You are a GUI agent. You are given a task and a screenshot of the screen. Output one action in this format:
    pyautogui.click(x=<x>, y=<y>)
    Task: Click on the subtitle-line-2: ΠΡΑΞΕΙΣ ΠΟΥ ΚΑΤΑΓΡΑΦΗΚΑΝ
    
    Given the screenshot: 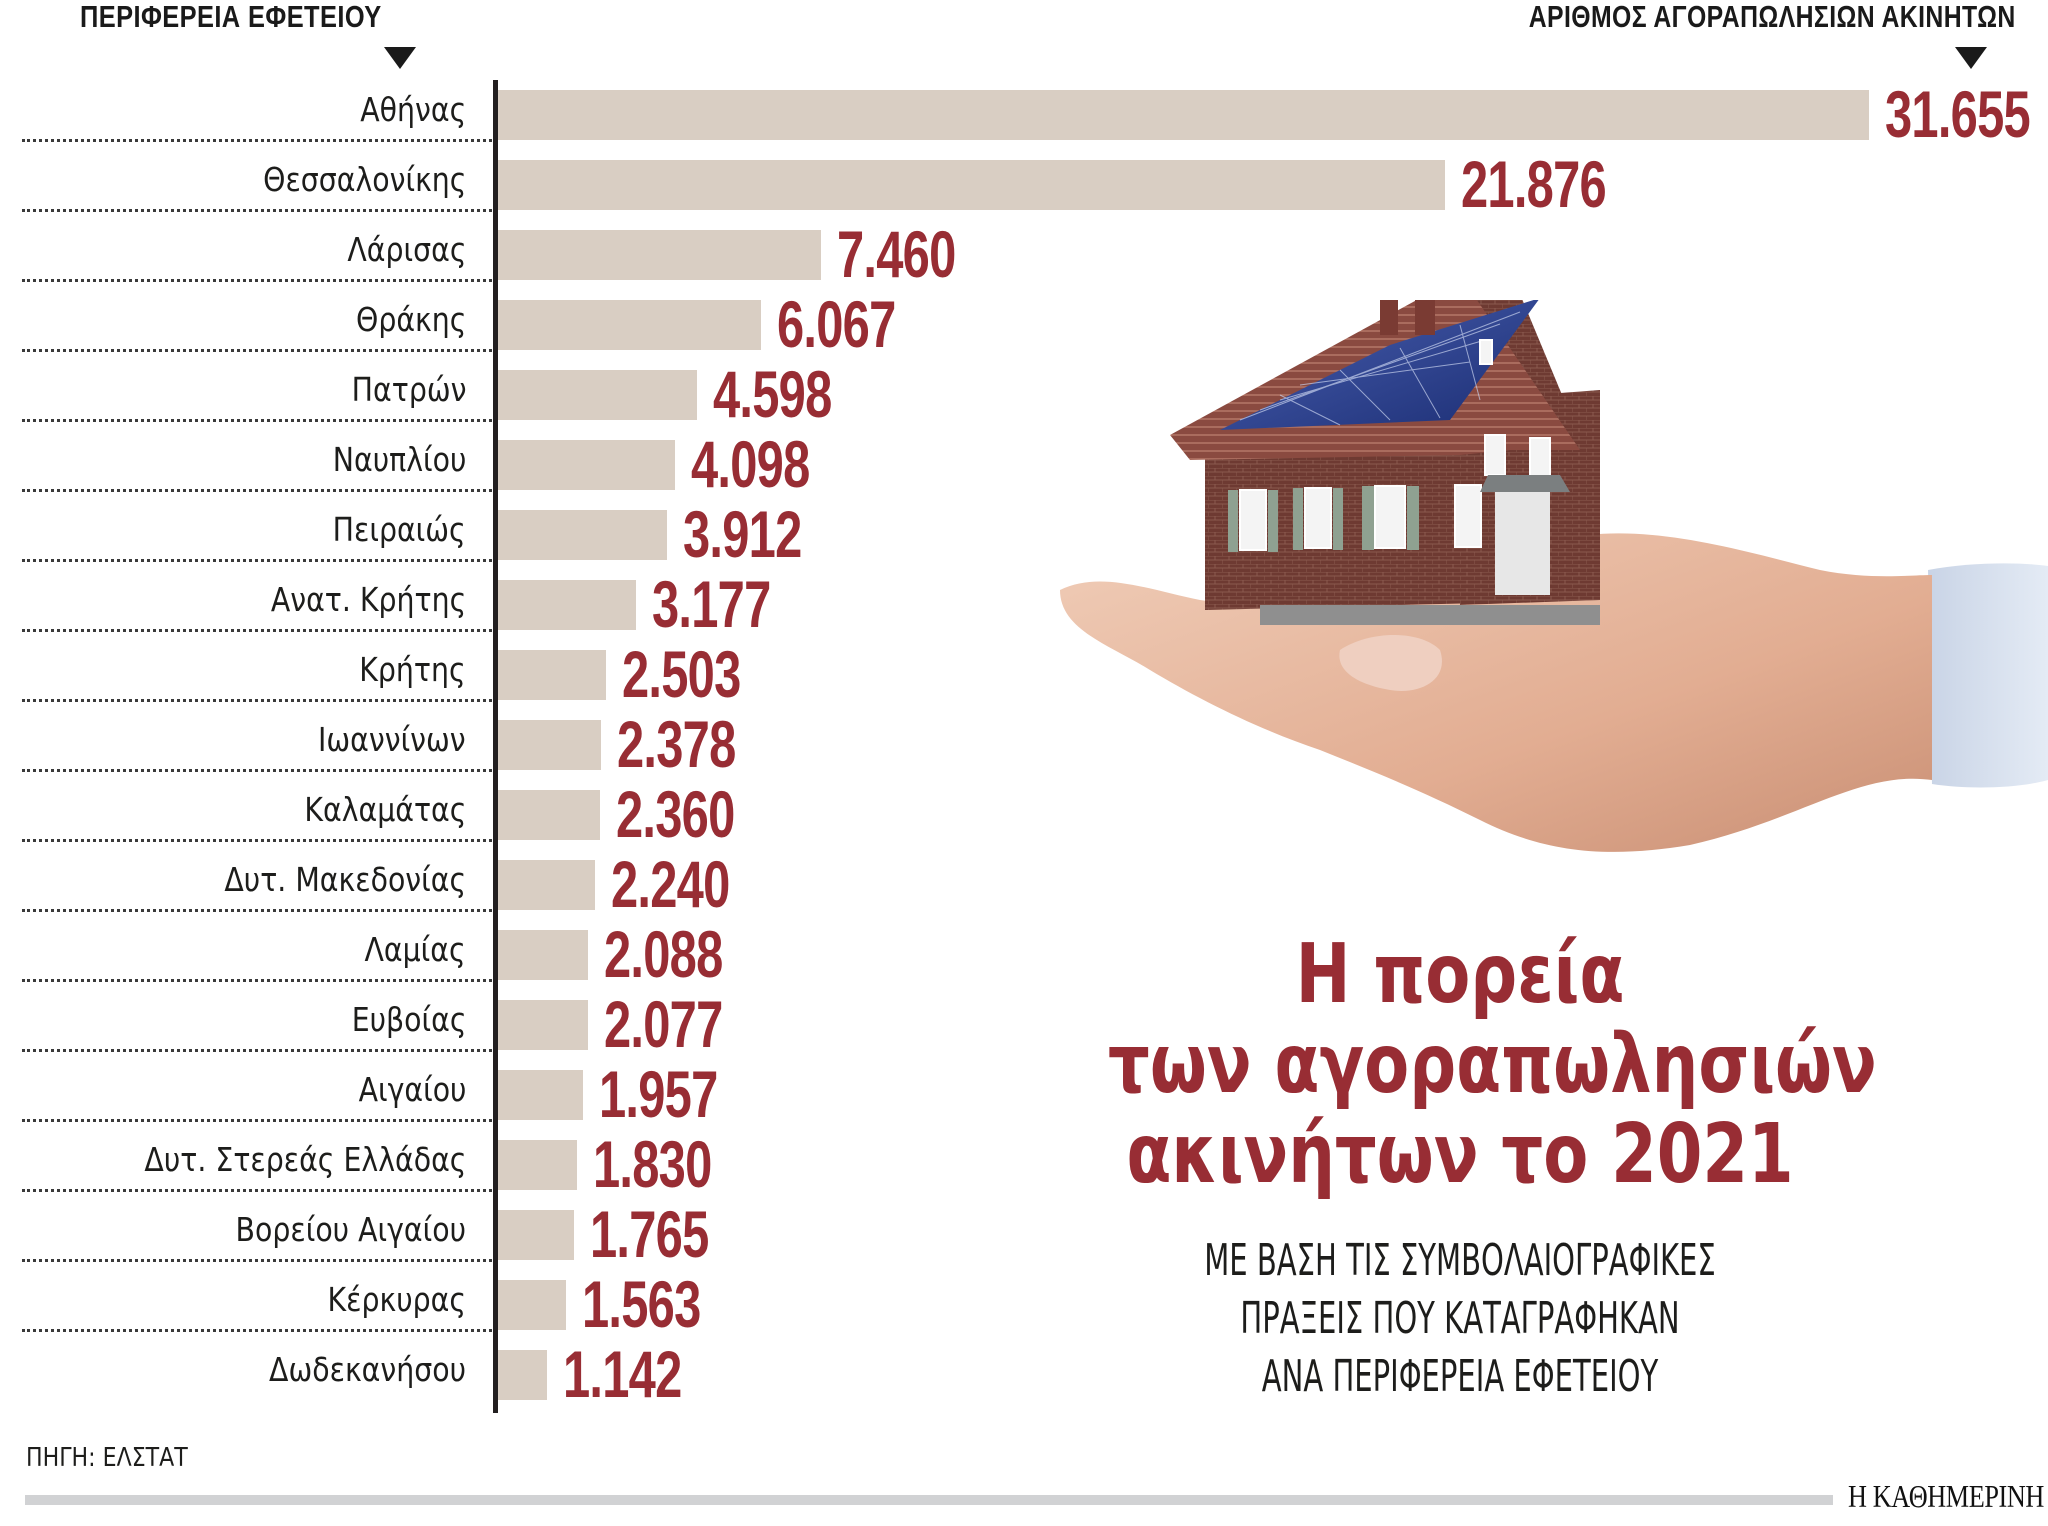 What is the action you would take?
    pyautogui.click(x=1460, y=1318)
    